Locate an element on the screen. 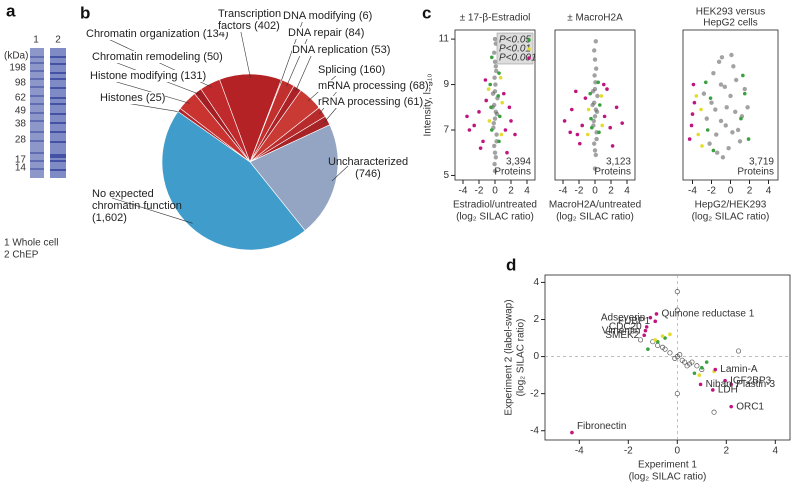 Image resolution: width=800 pixels, height=491 pixels. y-tick-label: 11 is located at coordinates (444, 39).